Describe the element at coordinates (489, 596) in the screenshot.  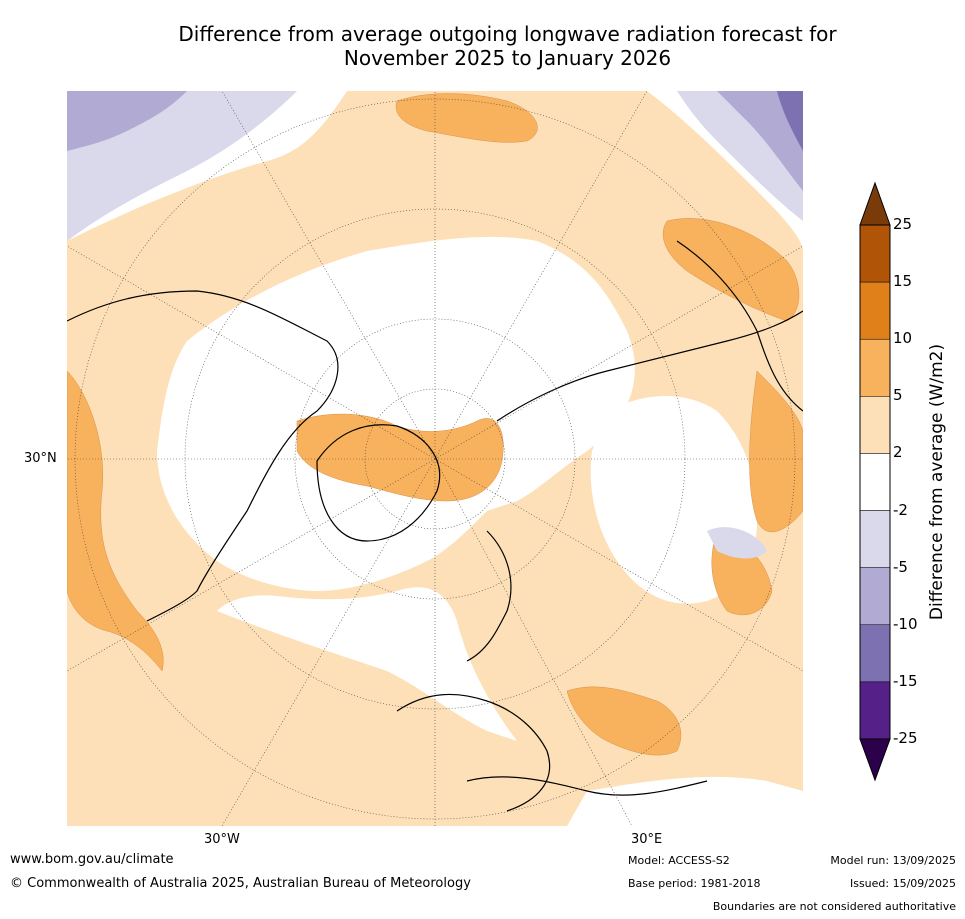
I see `coastline-scandinavia` at that location.